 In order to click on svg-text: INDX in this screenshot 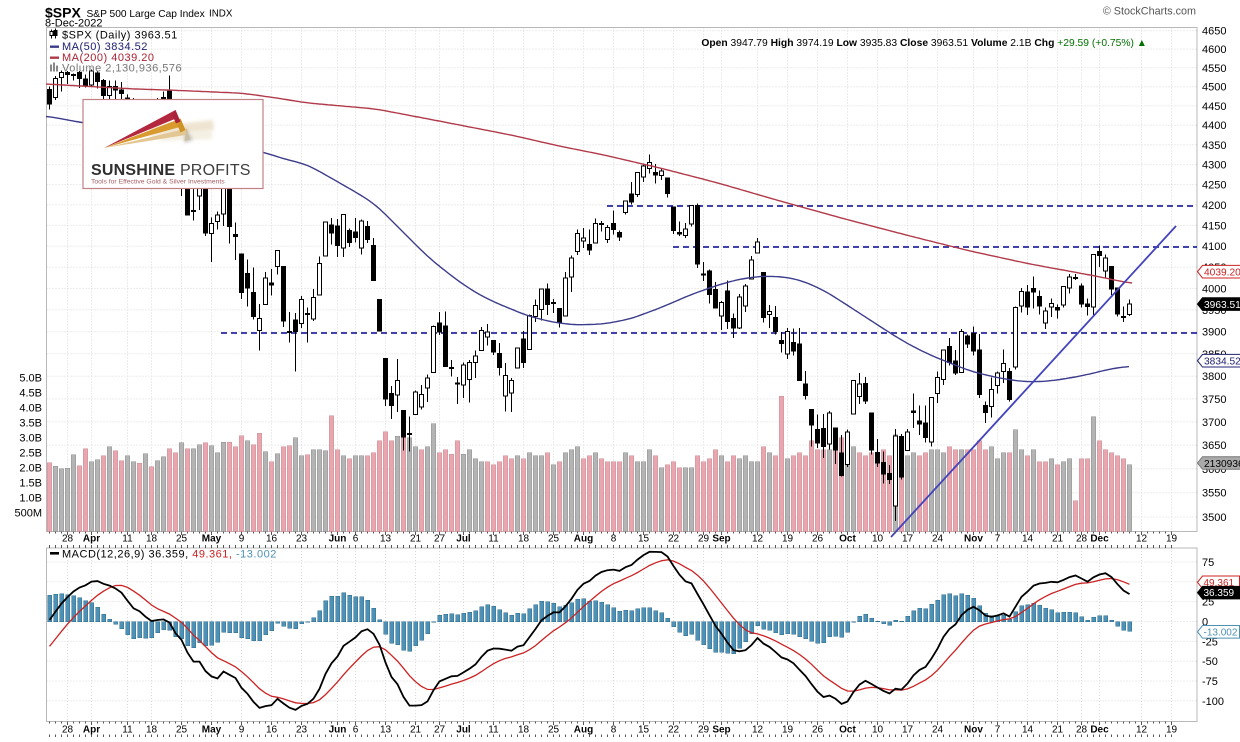, I will do `click(221, 14)`.